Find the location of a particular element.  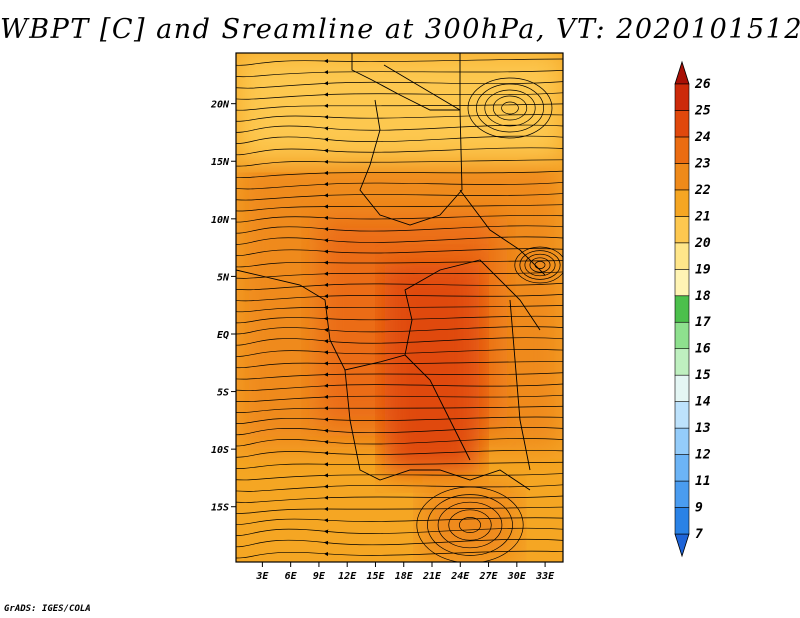

colorbar-label: 26 is located at coordinates (702, 84).